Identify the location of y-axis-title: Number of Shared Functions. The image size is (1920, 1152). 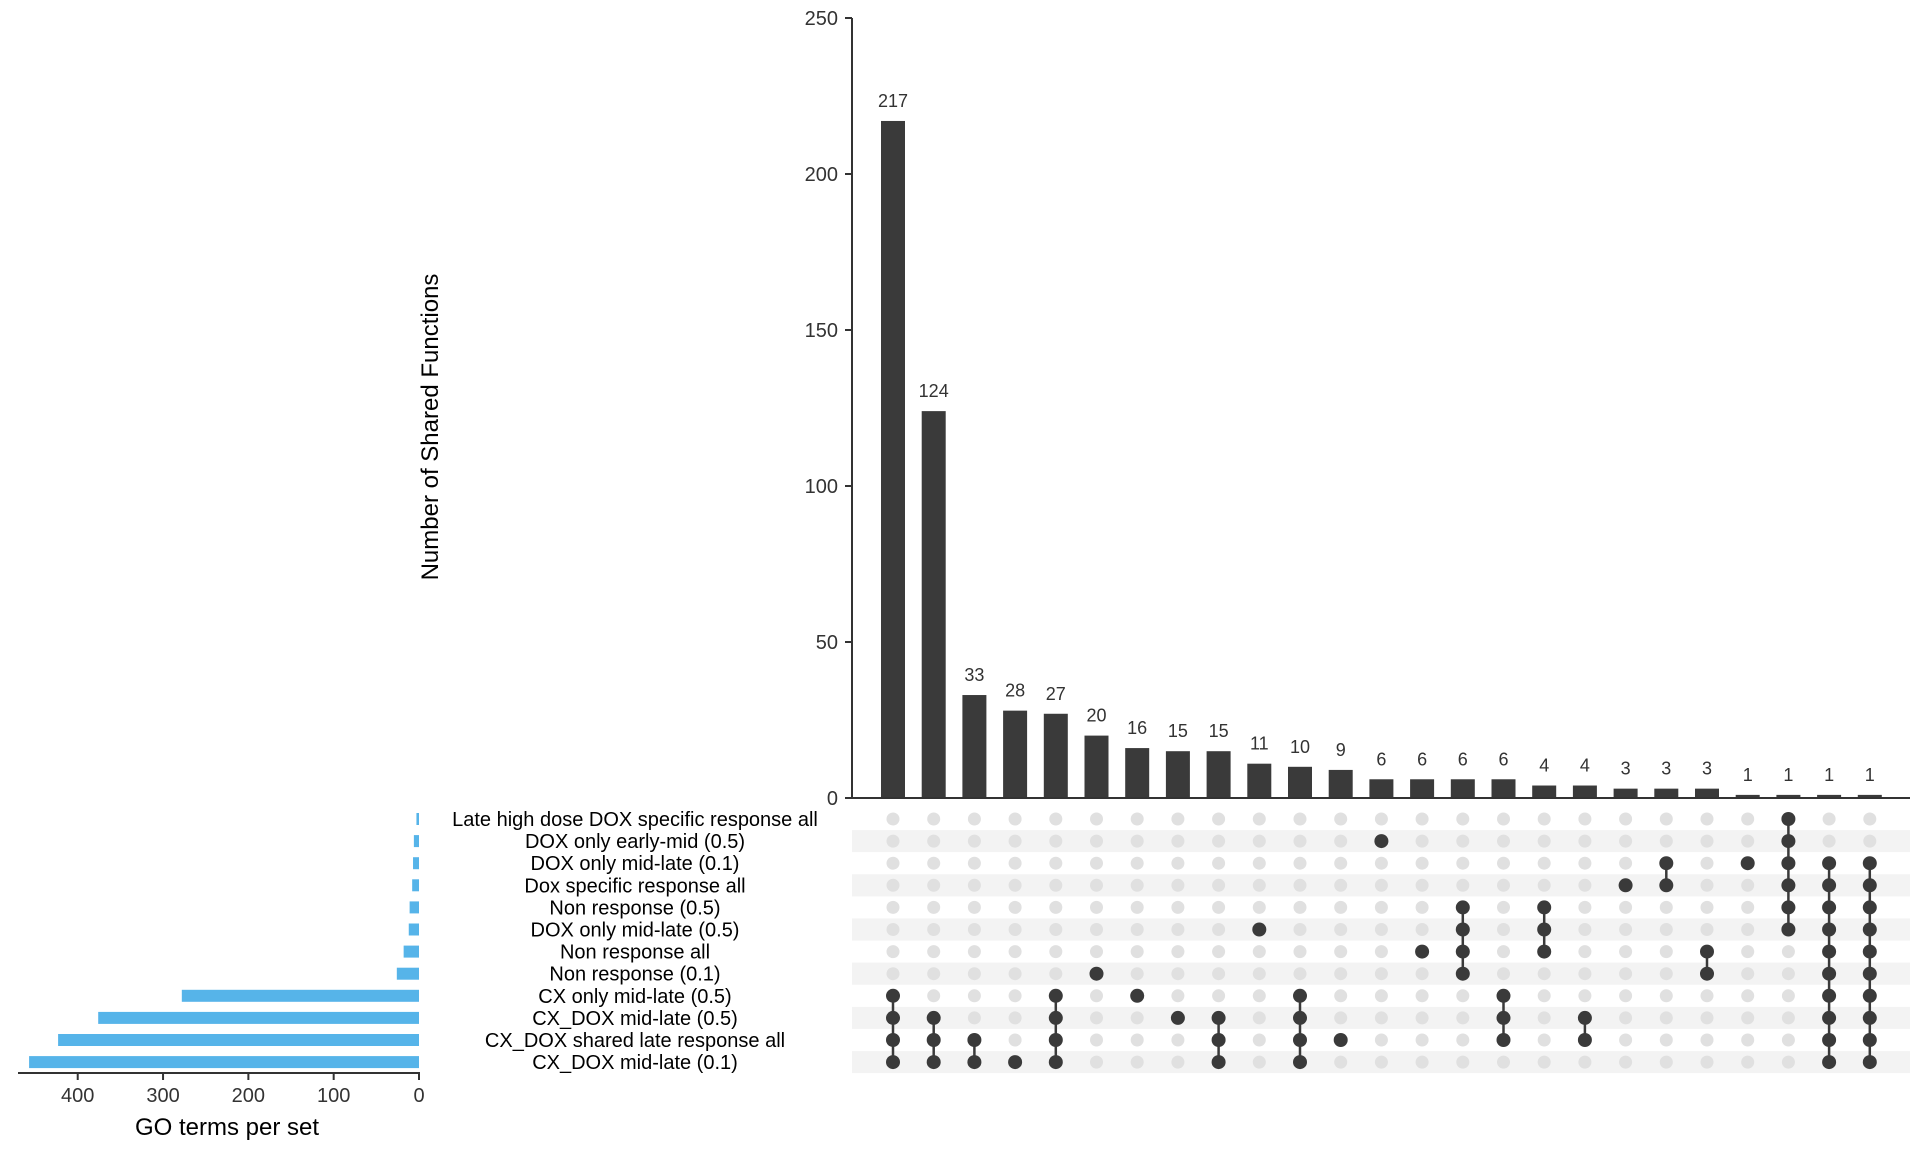
(430, 427).